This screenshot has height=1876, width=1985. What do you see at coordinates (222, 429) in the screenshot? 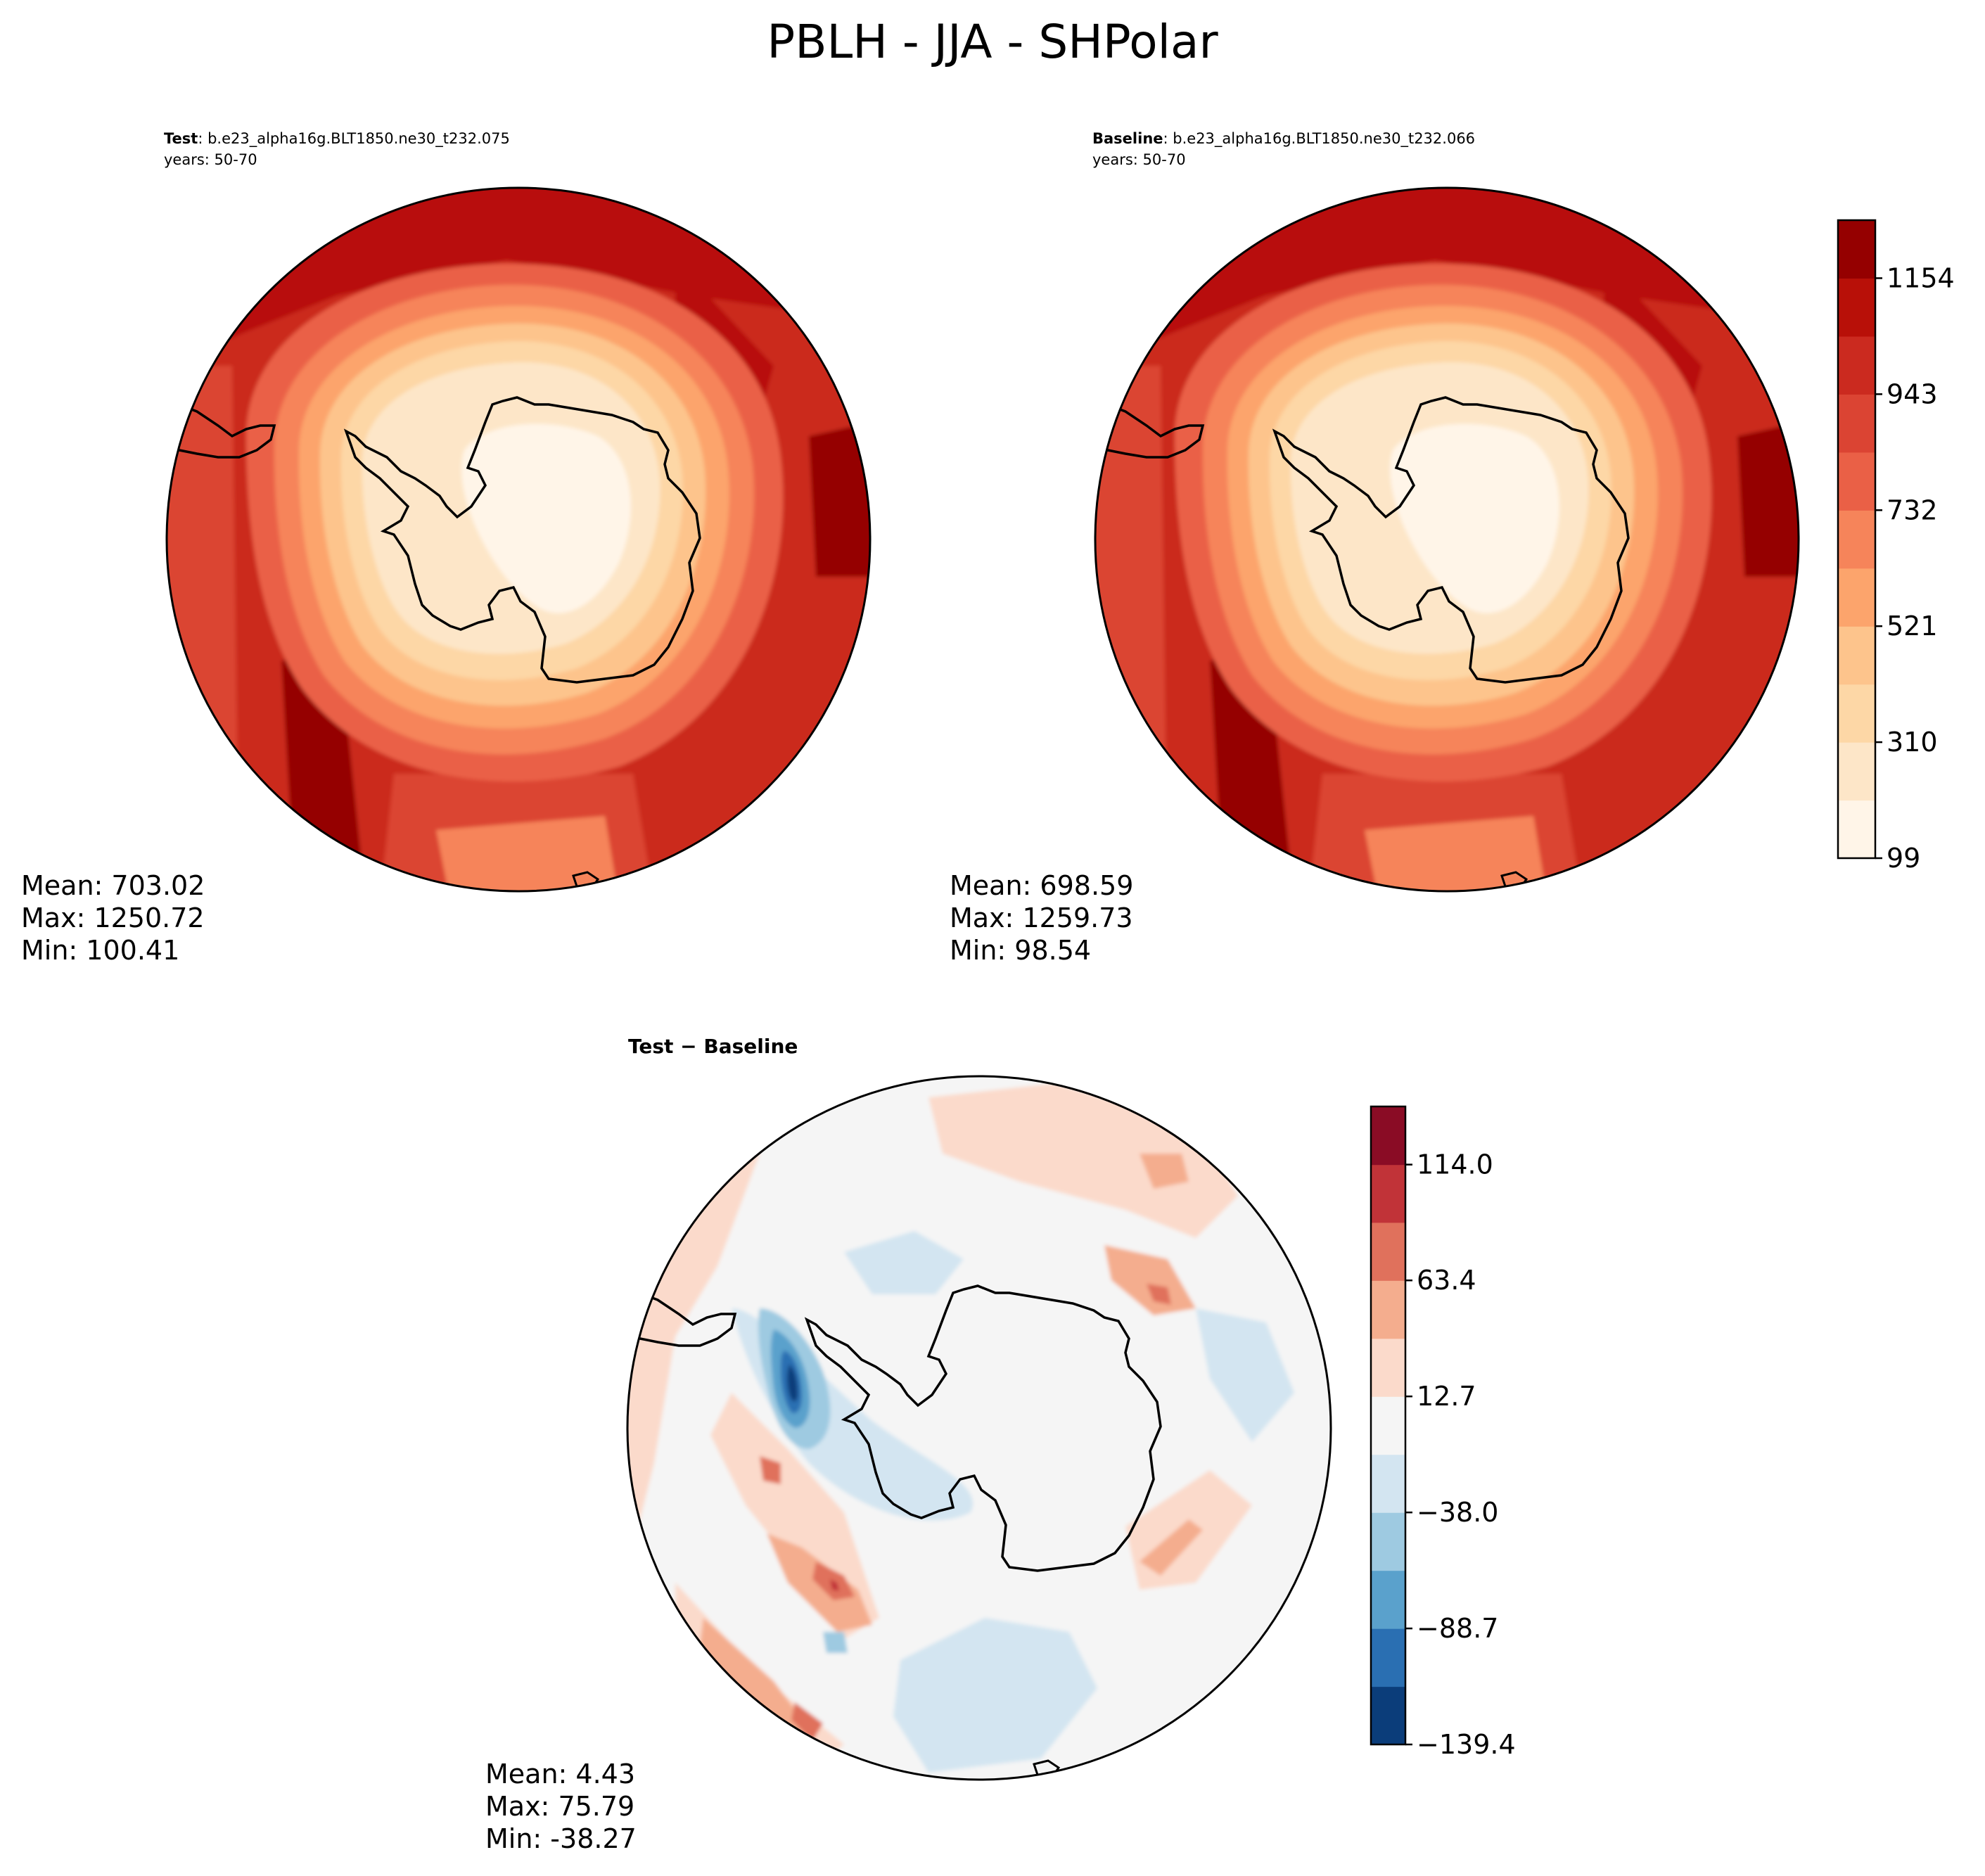
I see `test-peninsula-coastline` at bounding box center [222, 429].